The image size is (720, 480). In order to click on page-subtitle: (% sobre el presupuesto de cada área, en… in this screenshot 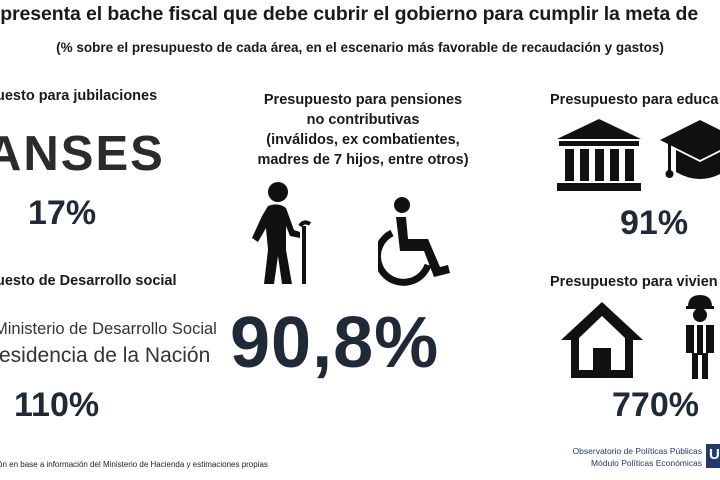, I will do `click(360, 47)`.